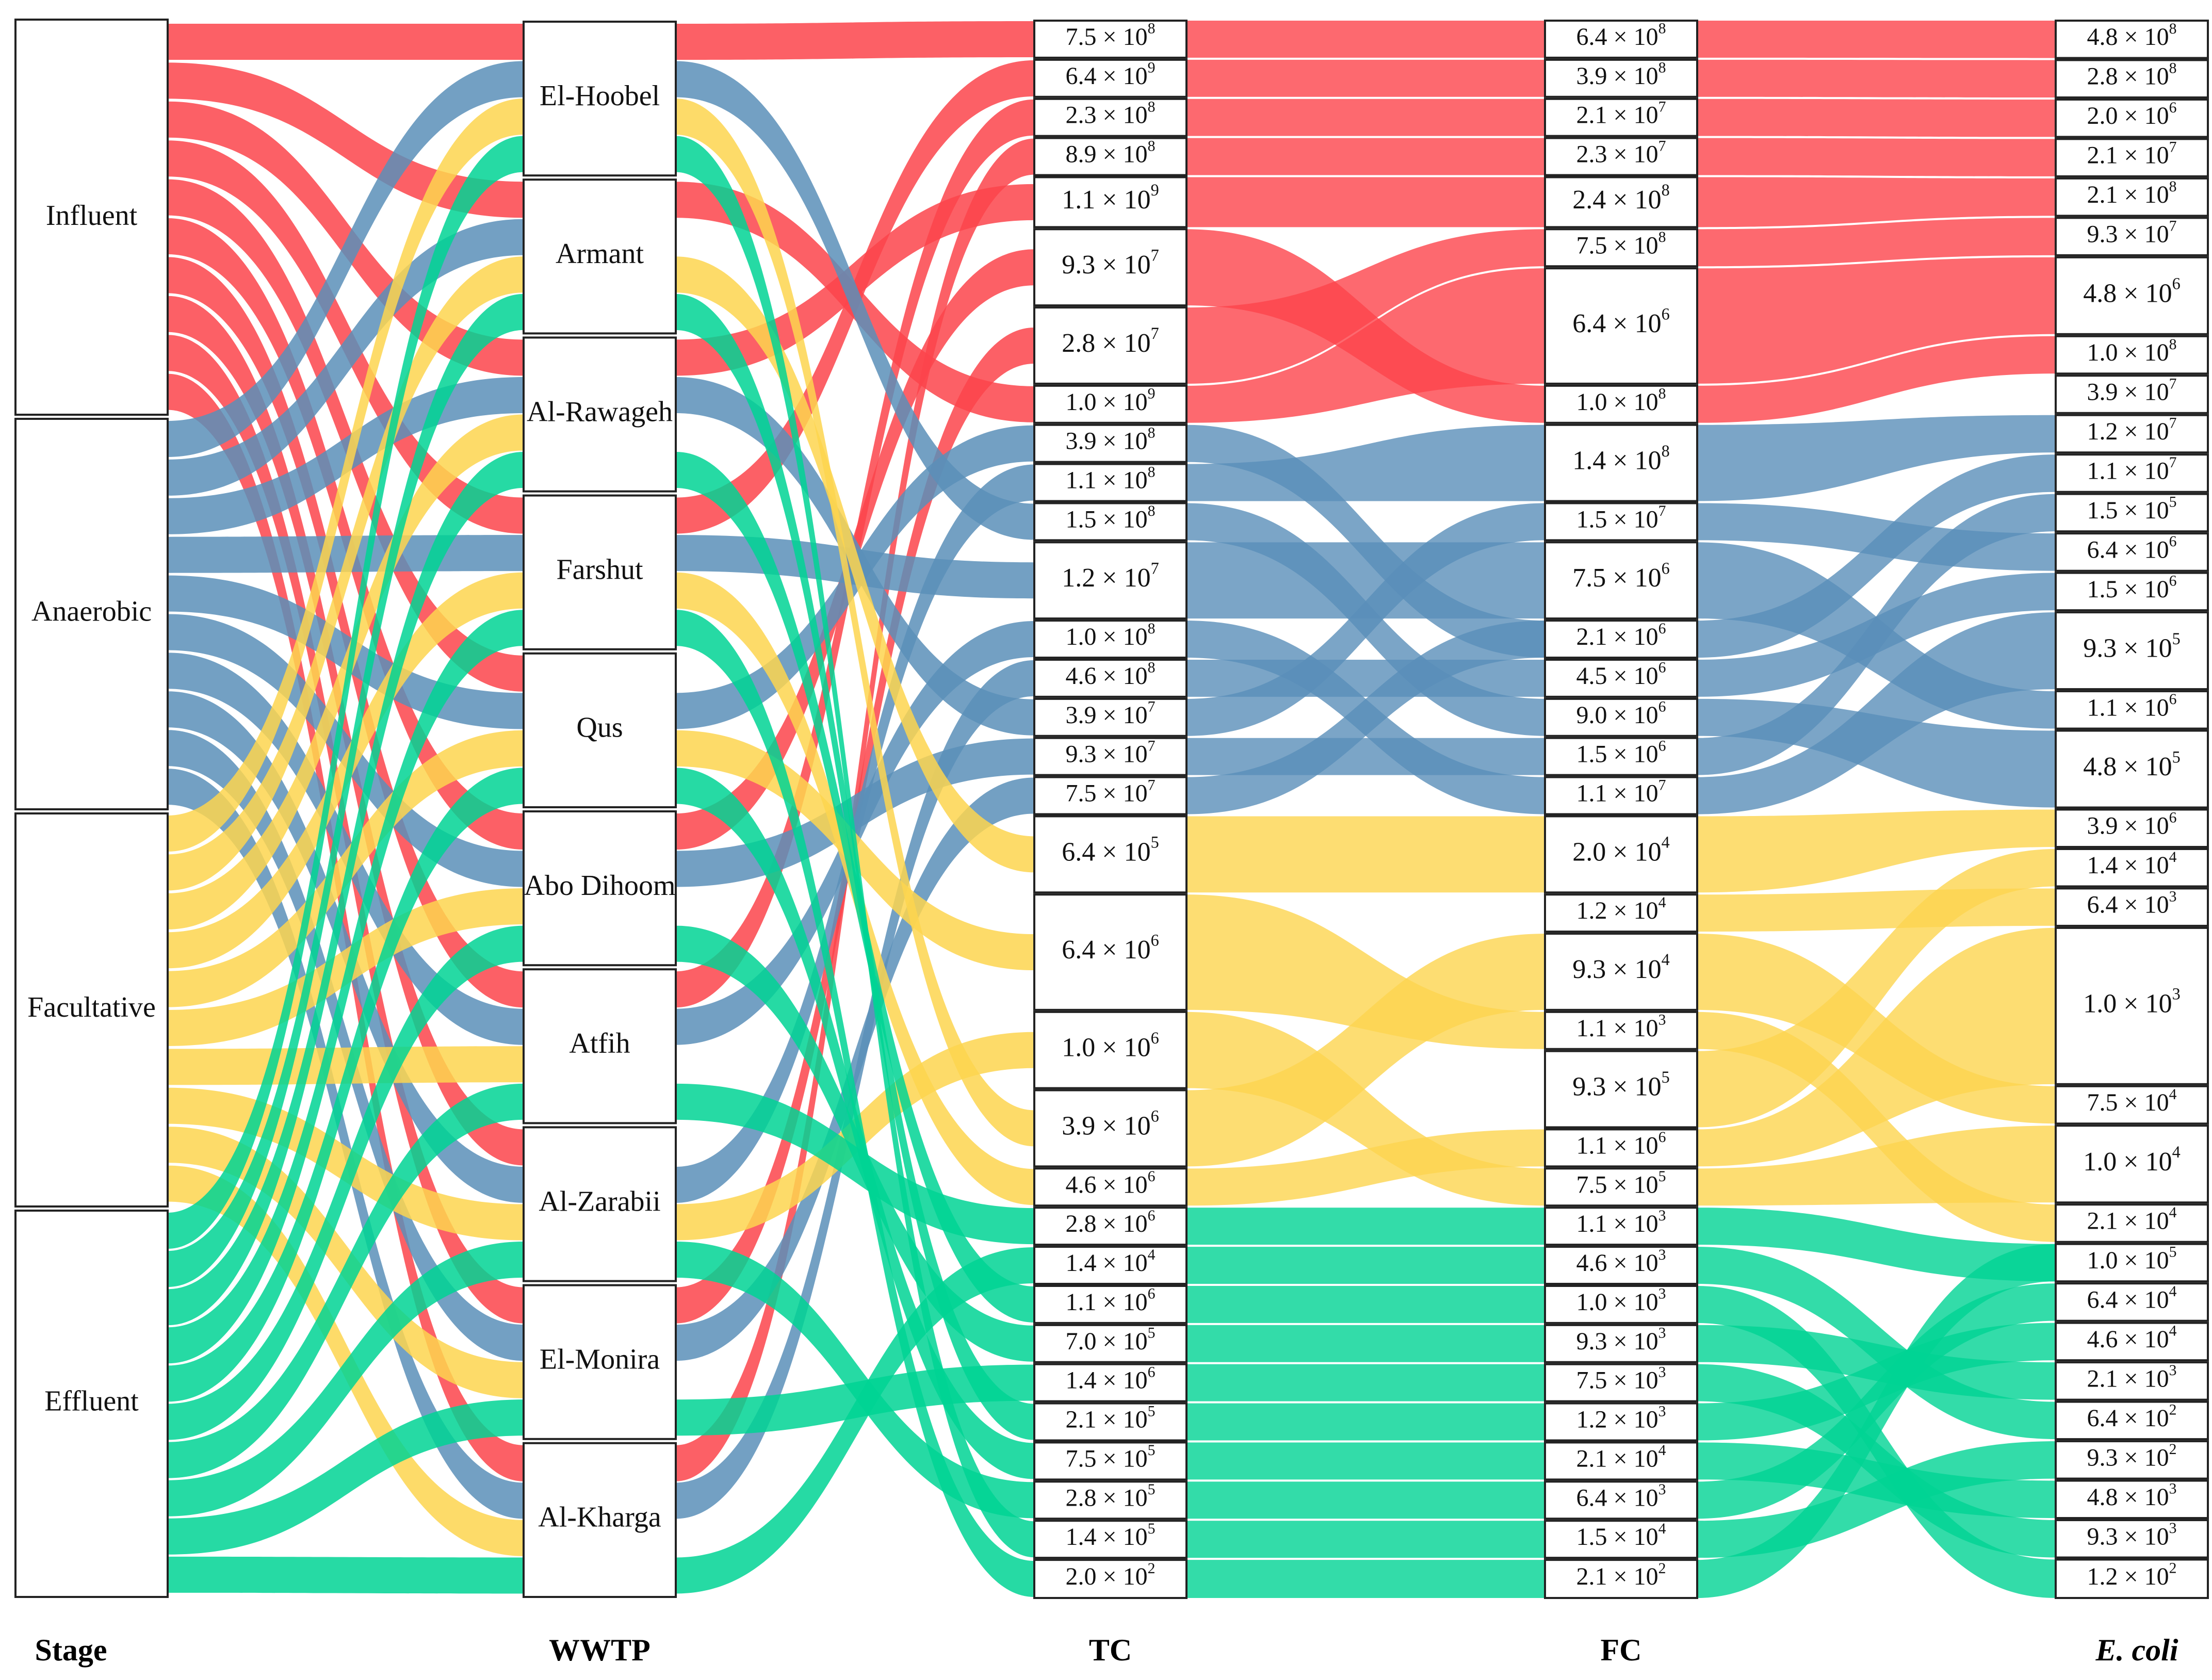 This screenshot has height=1680, width=2212. Describe the element at coordinates (1110, 263) in the screenshot. I see `tc-value-label: 9.3 × 10⁷` at that location.